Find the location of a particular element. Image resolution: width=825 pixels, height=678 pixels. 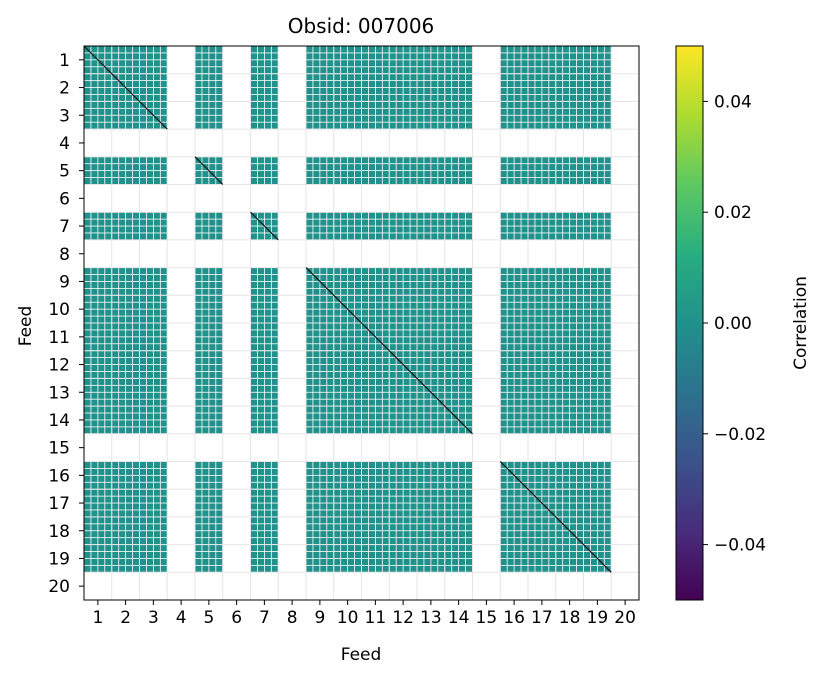

y-tick-label: 2 is located at coordinates (64, 89).